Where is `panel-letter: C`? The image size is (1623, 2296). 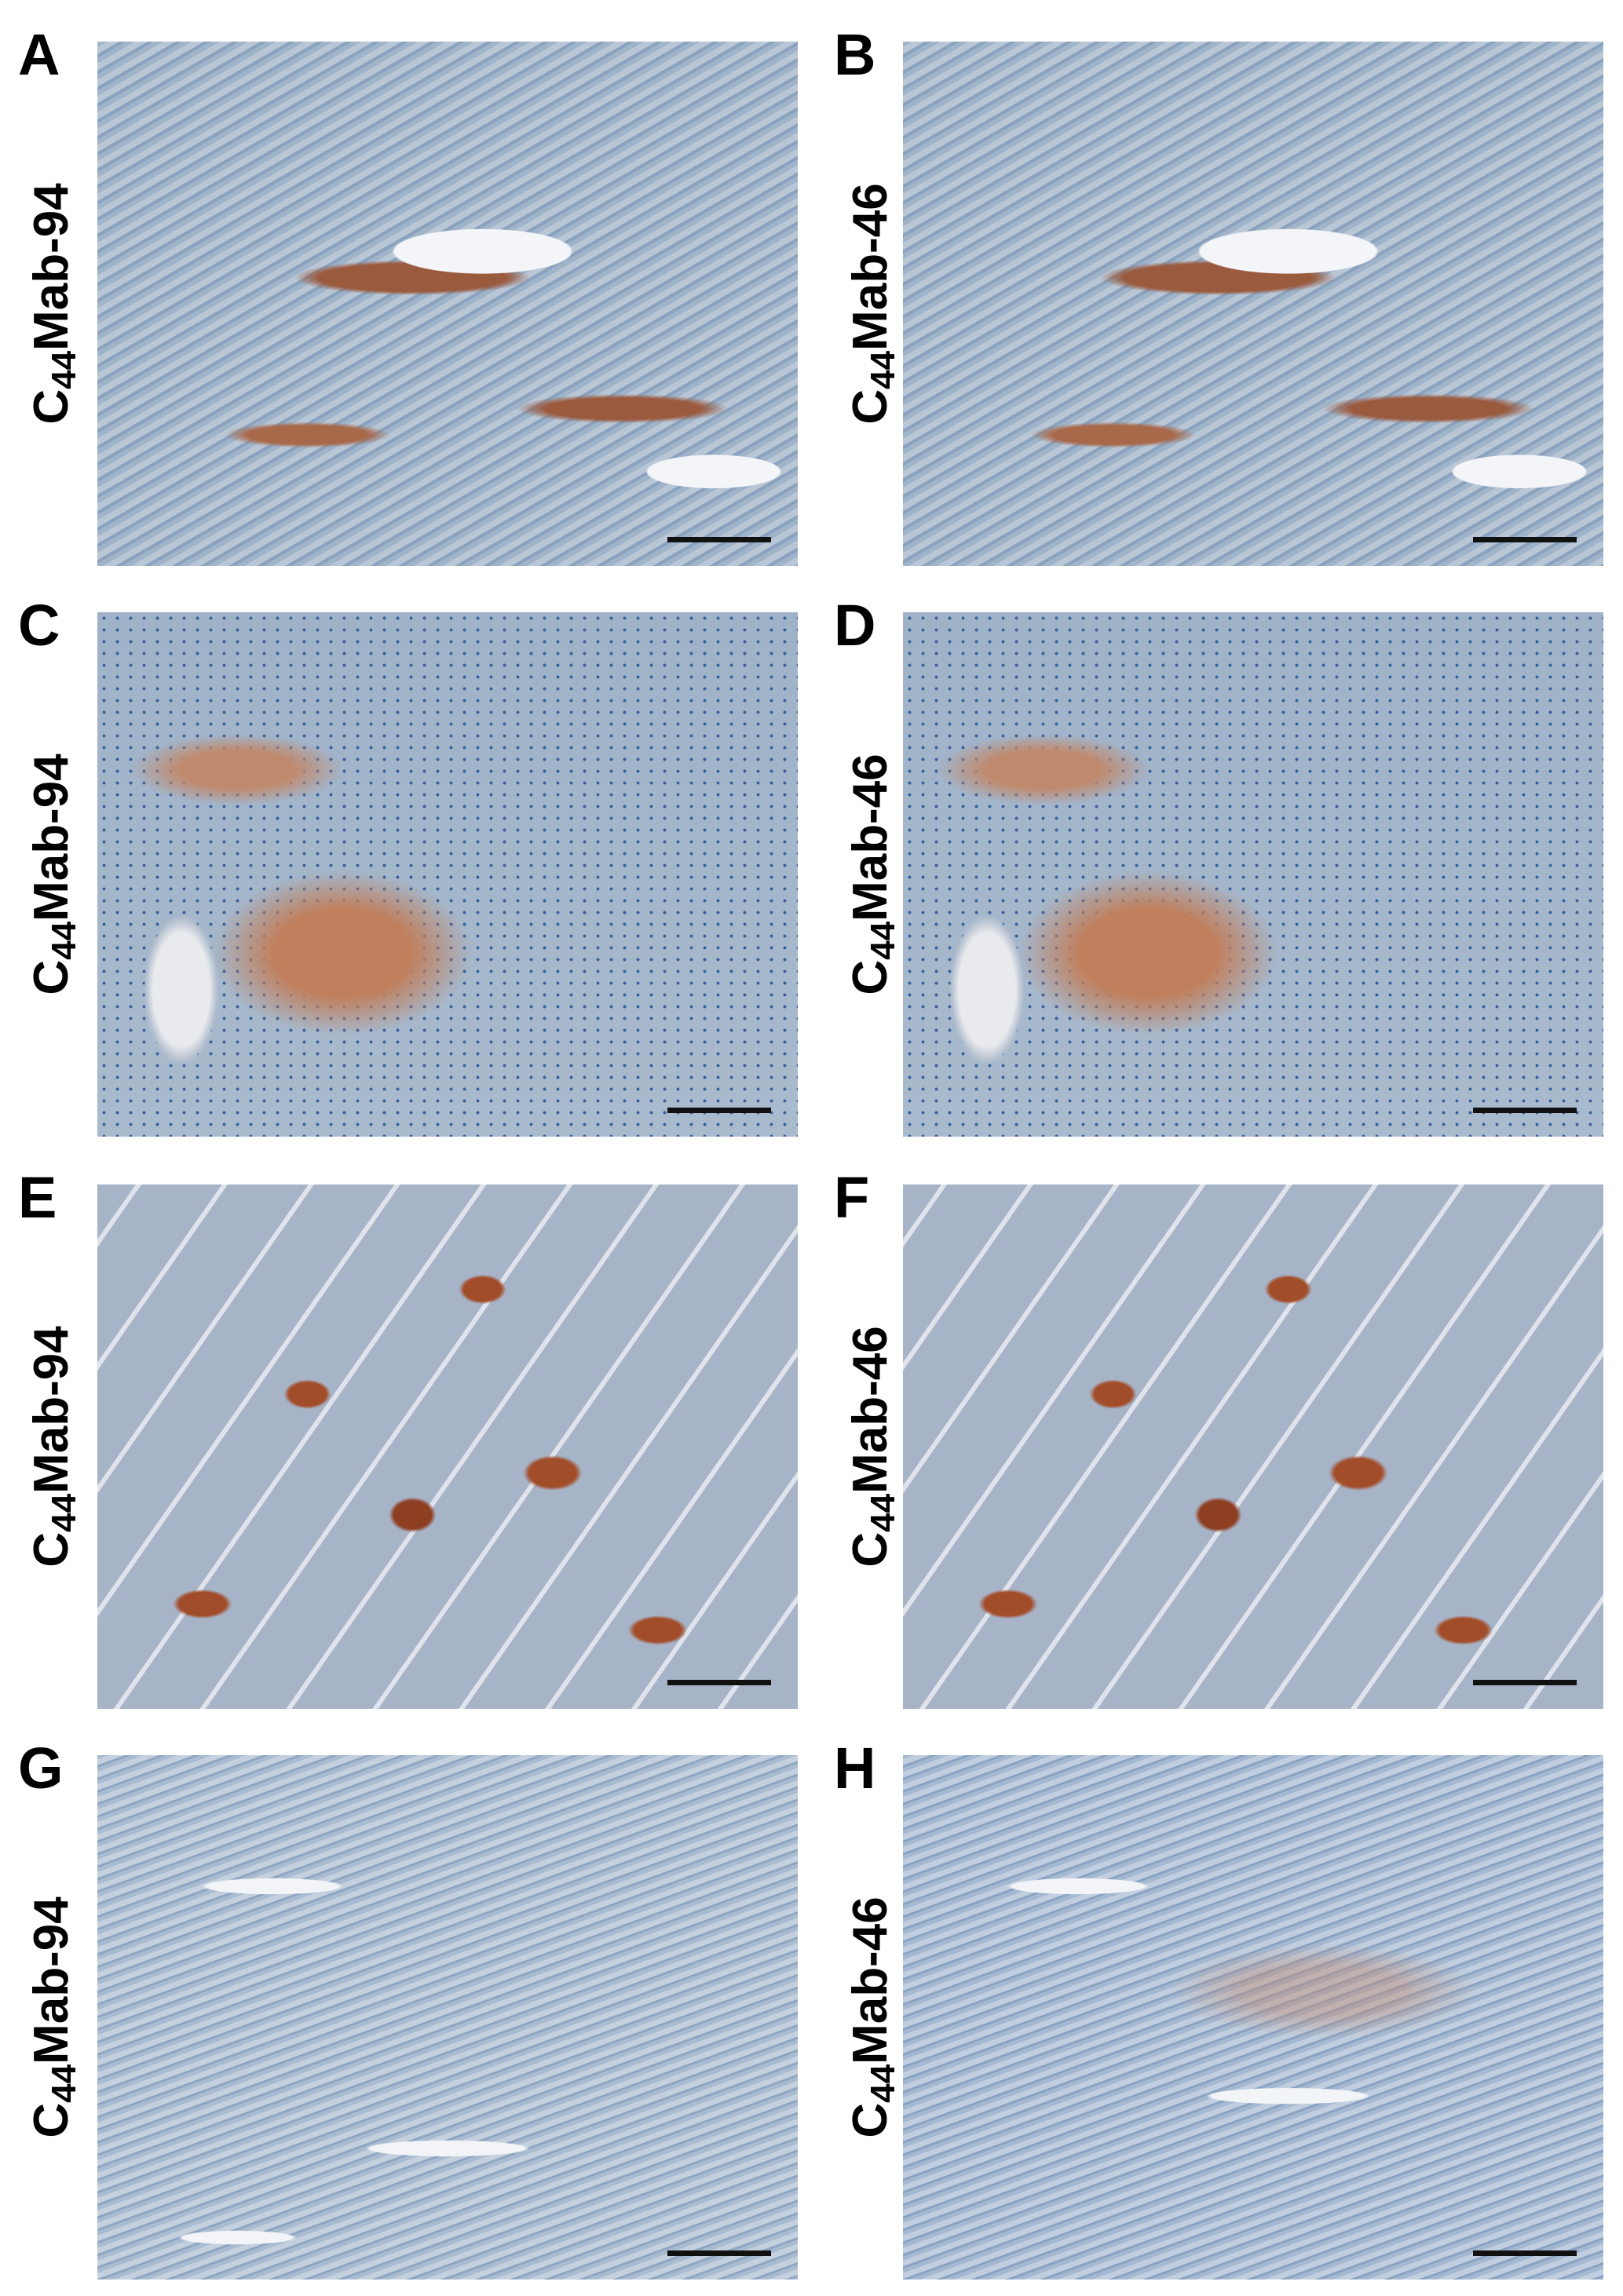
panel-letter: C is located at coordinates (39, 625).